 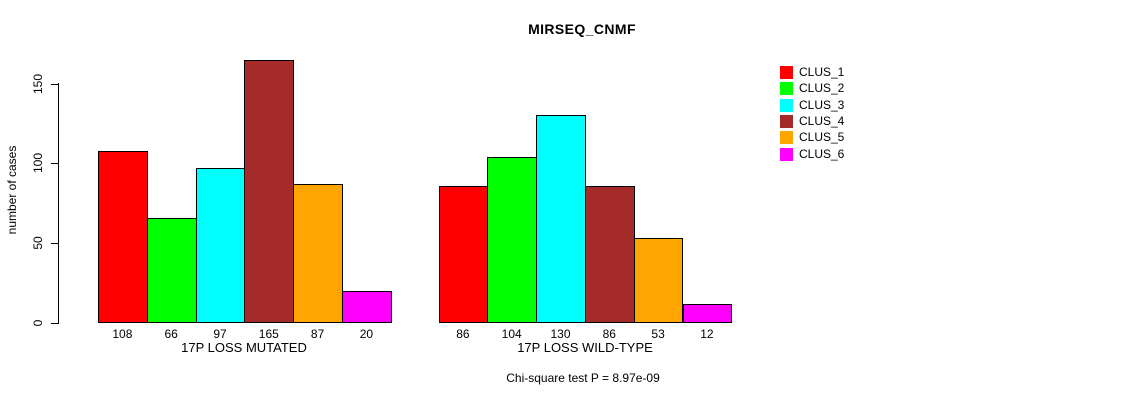 I want to click on bar-clus_6-group1, so click(x=367, y=307).